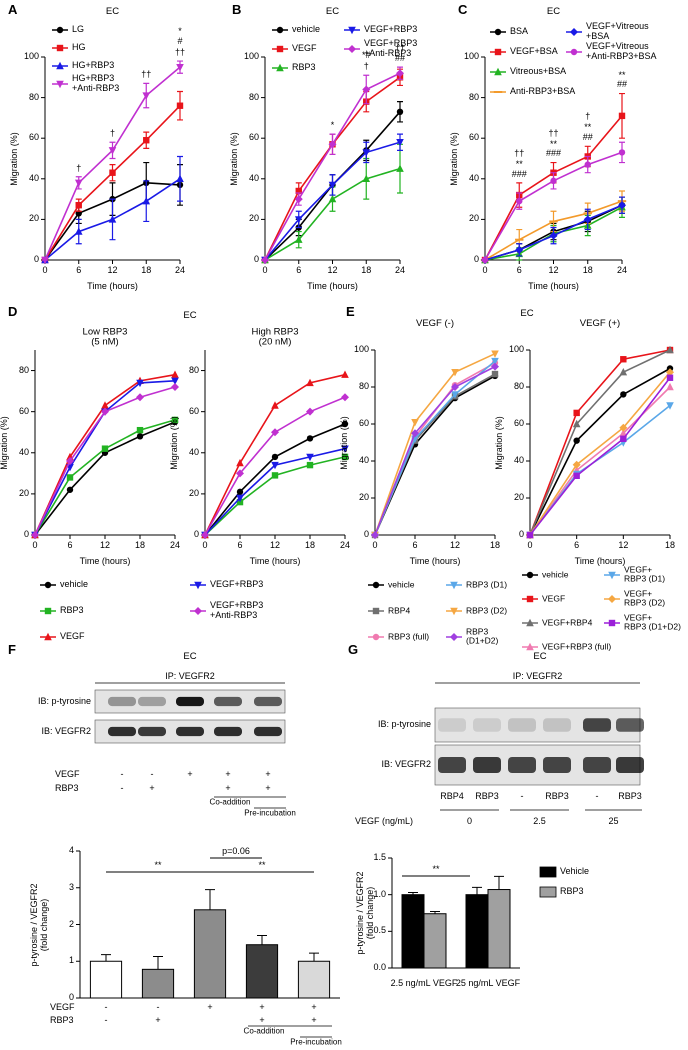  Describe the element at coordinates (435, 912) in the screenshot. I see `error-bar` at that location.